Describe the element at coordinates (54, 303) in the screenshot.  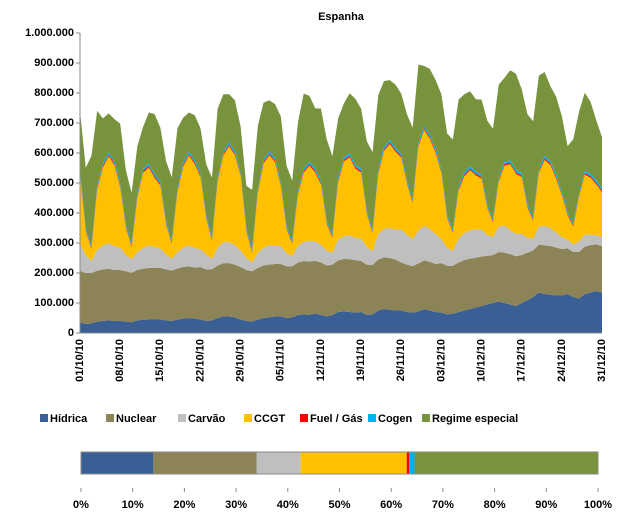
I see `y-tick-label: 100.000` at that location.